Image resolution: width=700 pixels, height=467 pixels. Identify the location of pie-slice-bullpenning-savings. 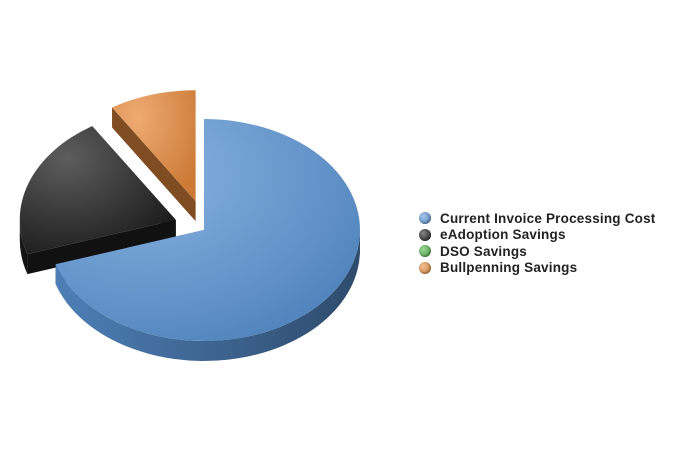
(154, 156).